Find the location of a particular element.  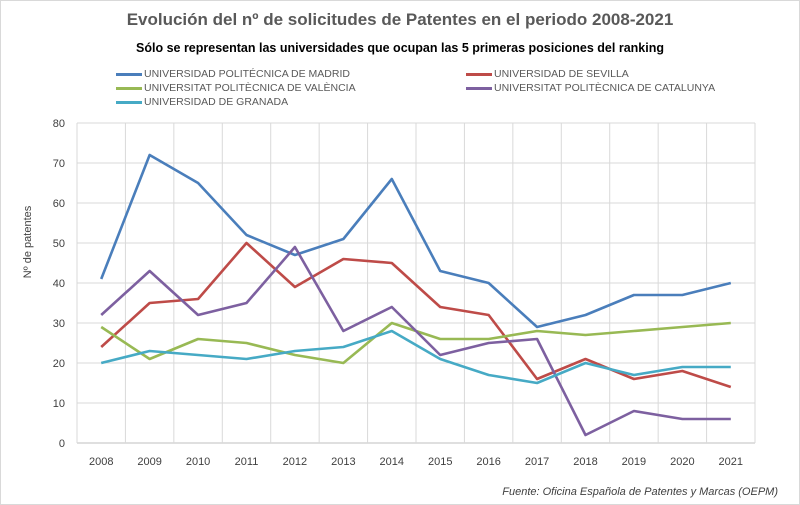

y-tick-label: 40 is located at coordinates (59, 284).